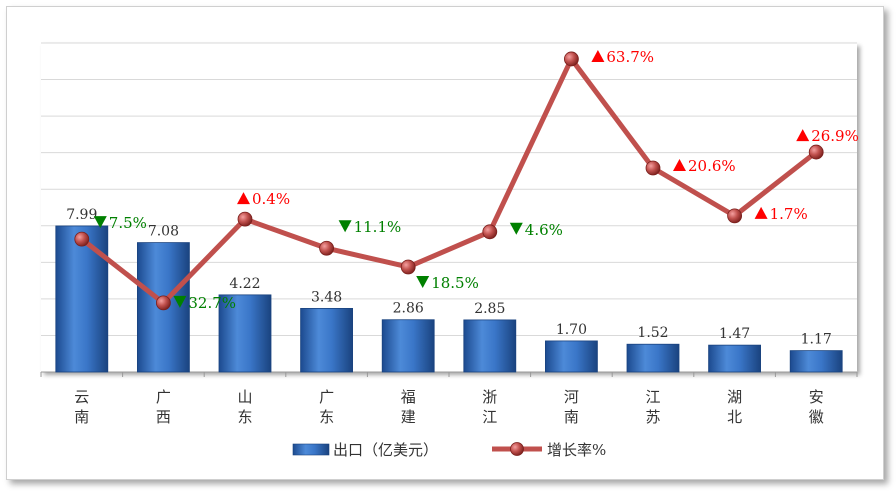  What do you see at coordinates (81, 407) in the screenshot?
I see `category-label: 云南` at bounding box center [81, 407].